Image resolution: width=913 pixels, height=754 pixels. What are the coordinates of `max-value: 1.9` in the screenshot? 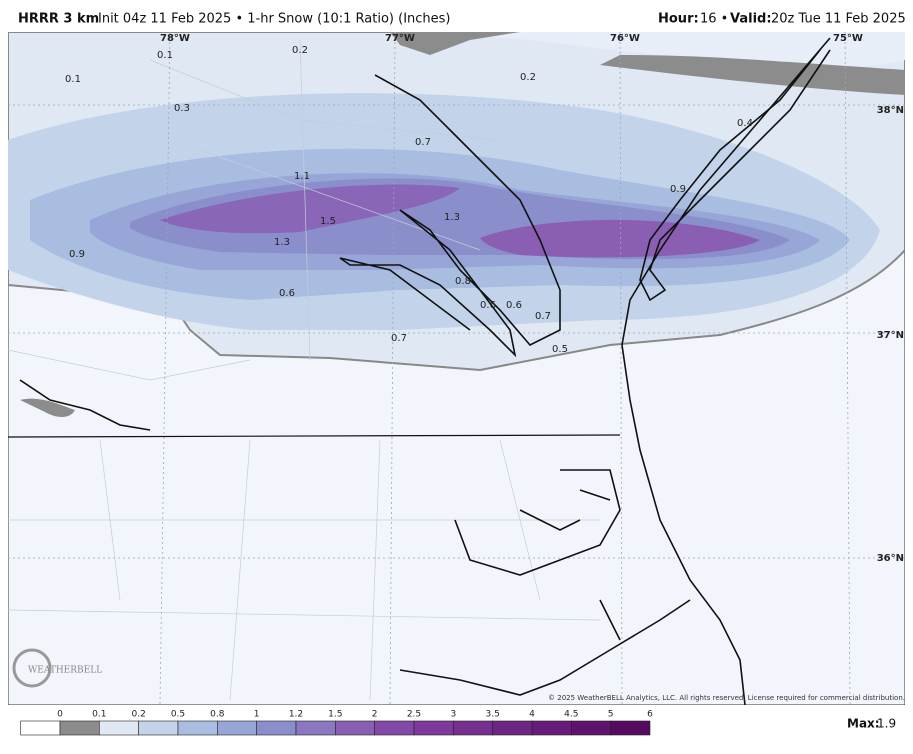 It's located at (886, 724).